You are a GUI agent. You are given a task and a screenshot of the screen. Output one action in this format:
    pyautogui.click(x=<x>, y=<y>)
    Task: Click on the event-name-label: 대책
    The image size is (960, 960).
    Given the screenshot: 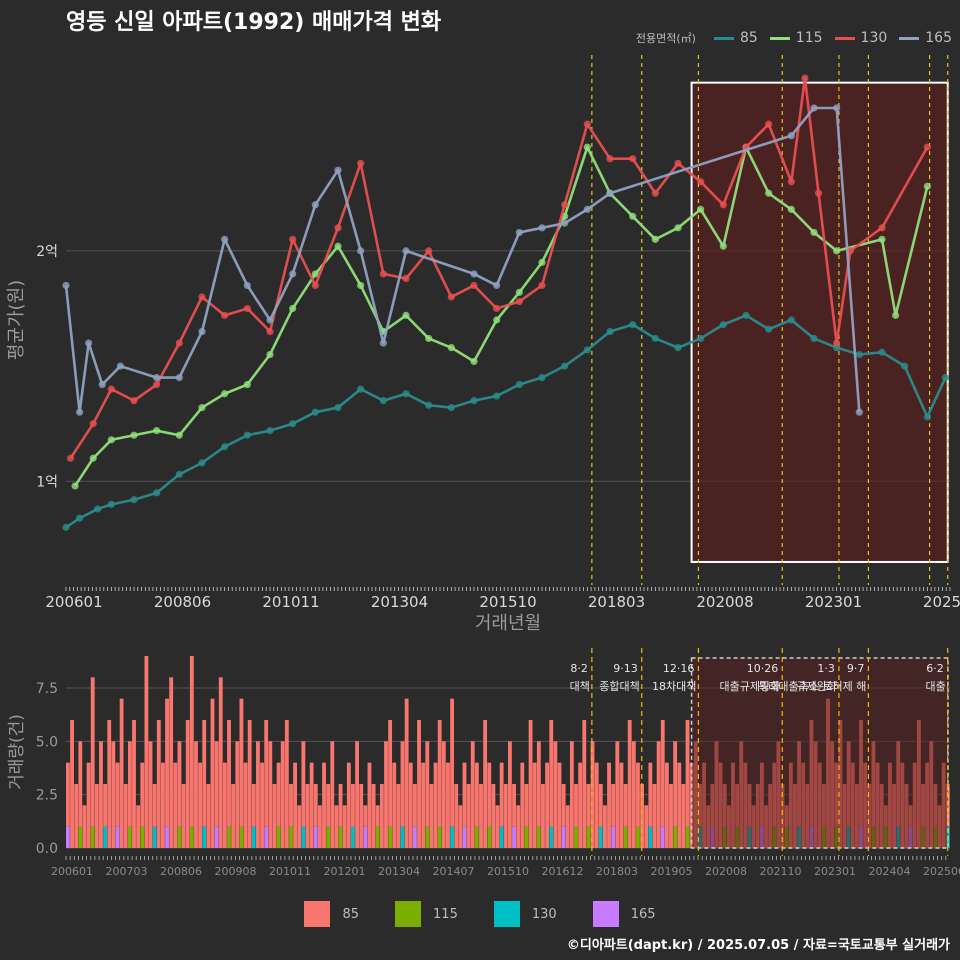 What is the action you would take?
    pyautogui.click(x=580, y=686)
    